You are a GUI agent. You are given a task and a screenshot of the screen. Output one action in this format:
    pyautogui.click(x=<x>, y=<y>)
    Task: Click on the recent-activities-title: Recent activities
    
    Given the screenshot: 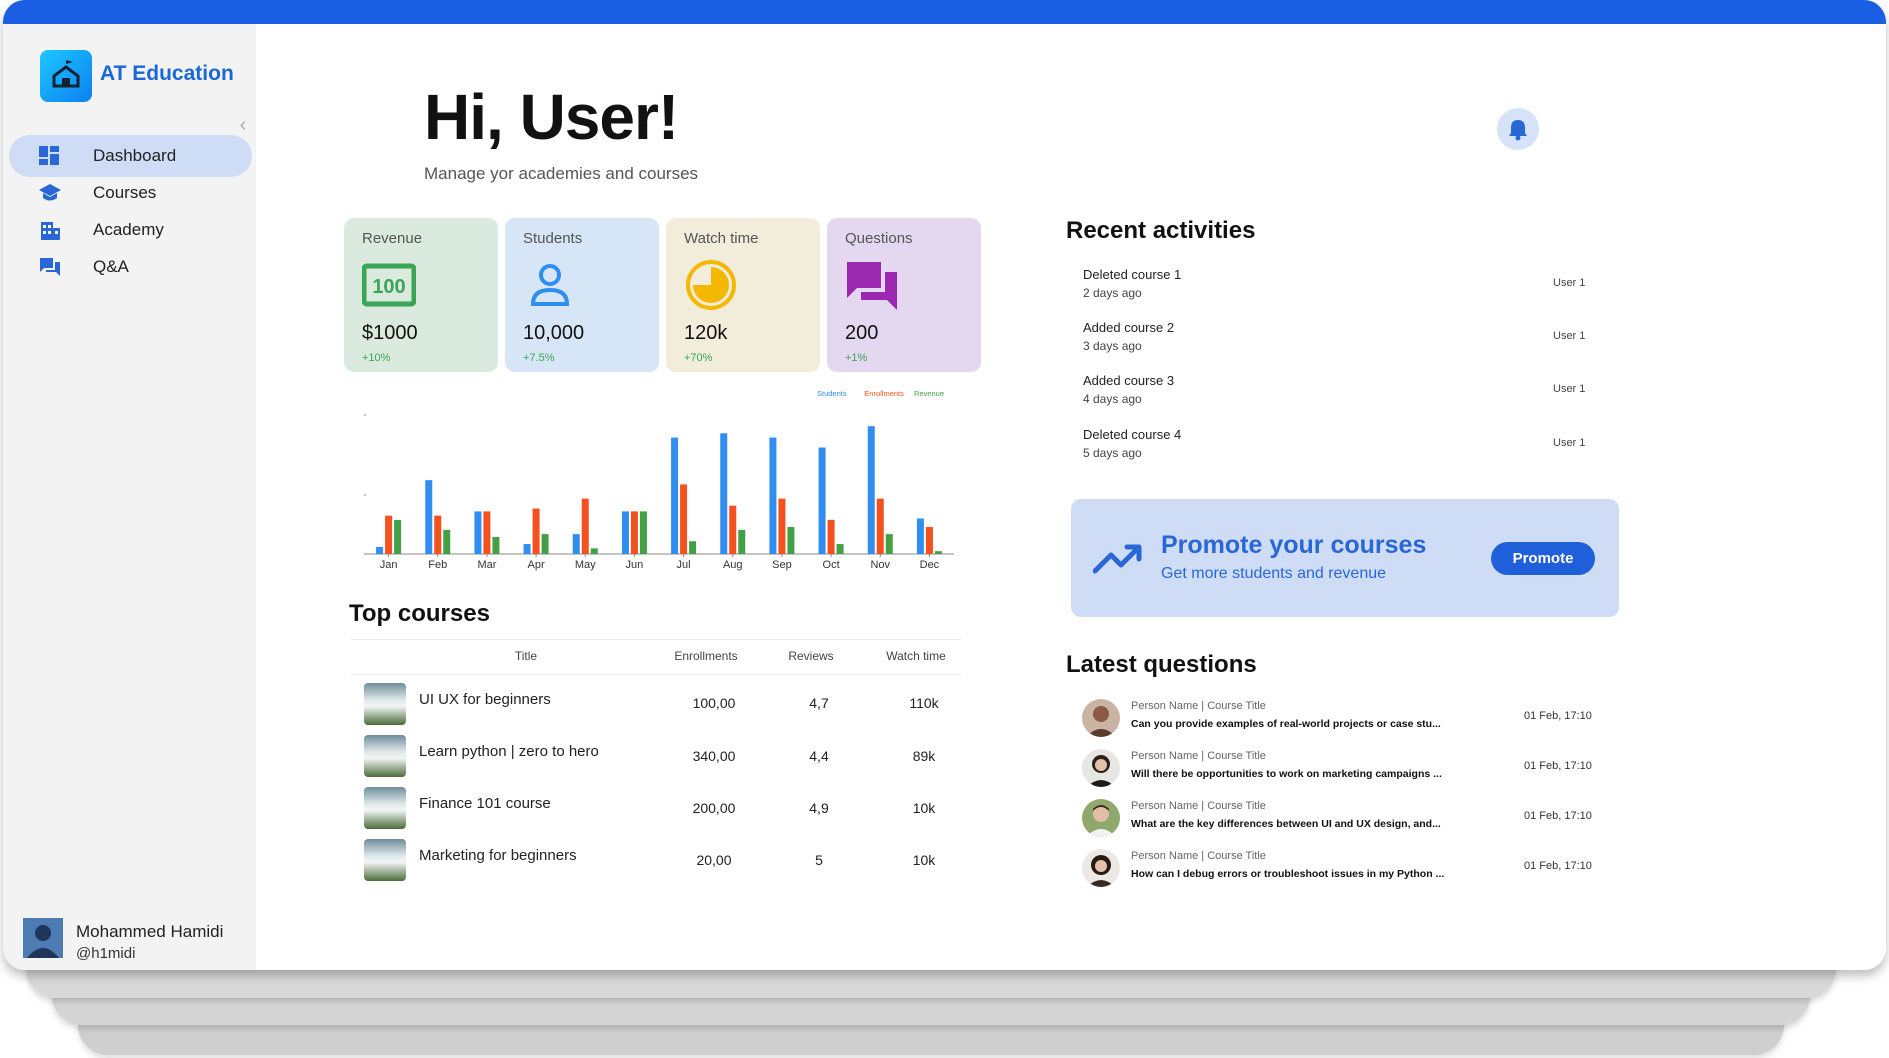 What is the action you would take?
    pyautogui.click(x=1161, y=230)
    